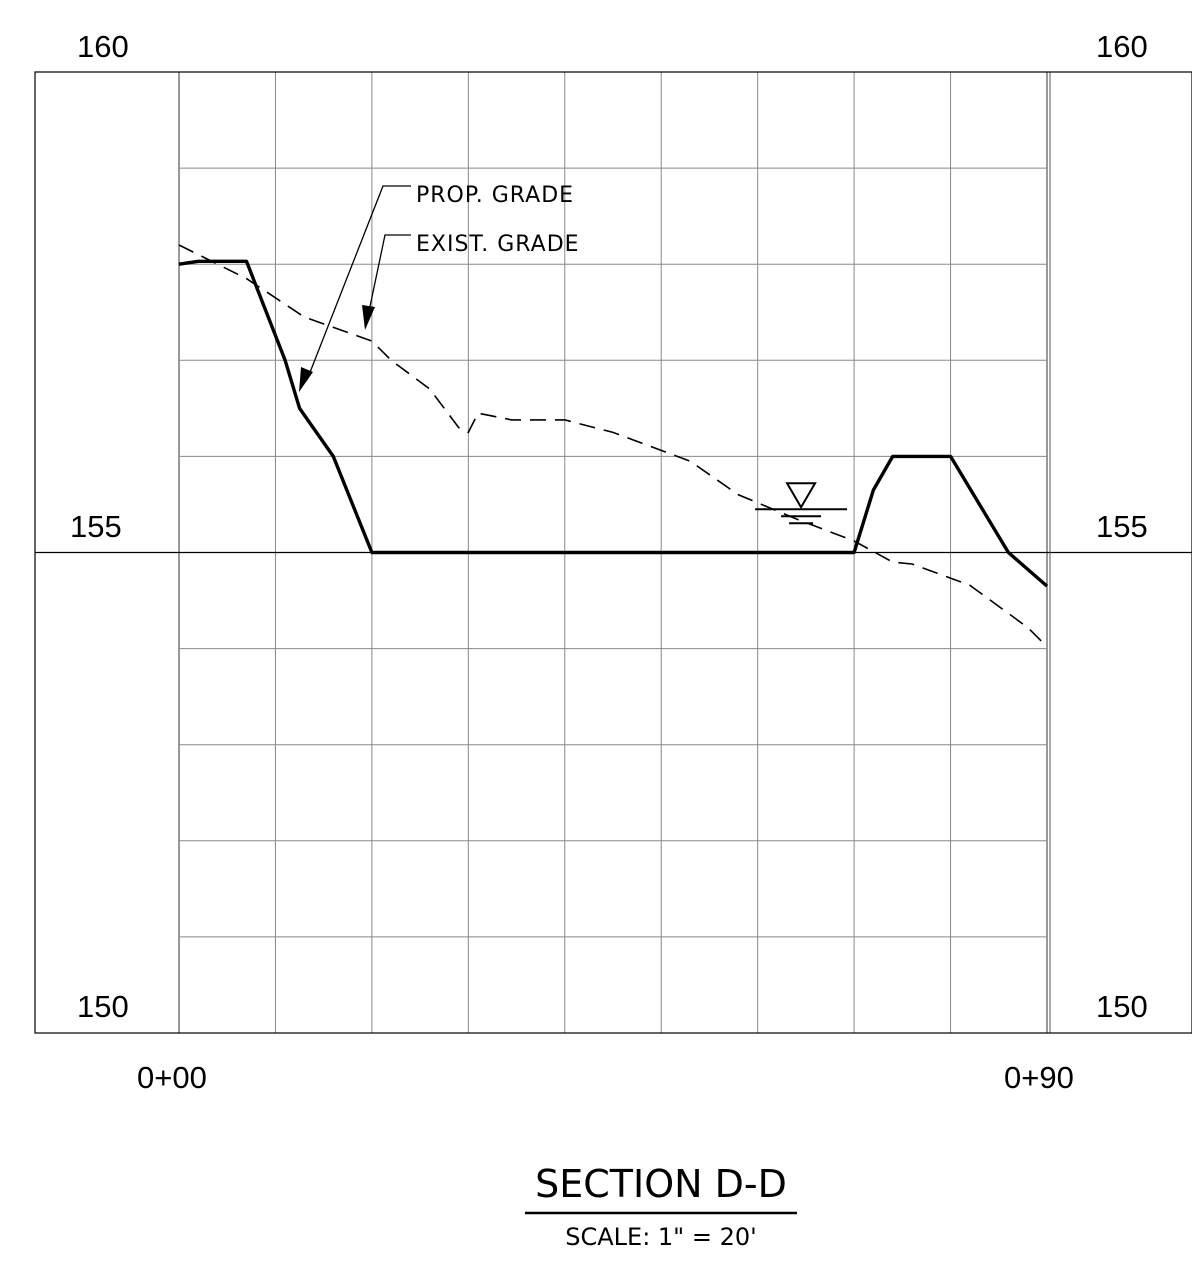  Describe the element at coordinates (103, 46) in the screenshot. I see `elevation-label-left-160: 160` at that location.